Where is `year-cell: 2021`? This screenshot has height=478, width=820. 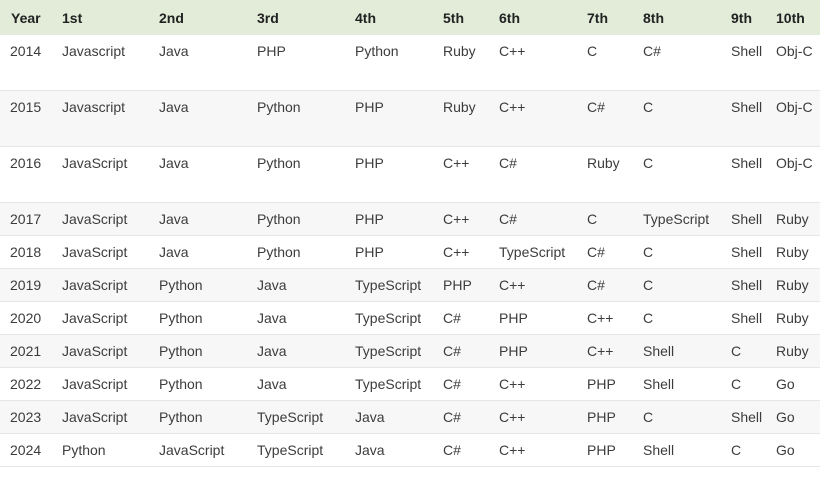 year-cell: 2021 is located at coordinates (26, 351).